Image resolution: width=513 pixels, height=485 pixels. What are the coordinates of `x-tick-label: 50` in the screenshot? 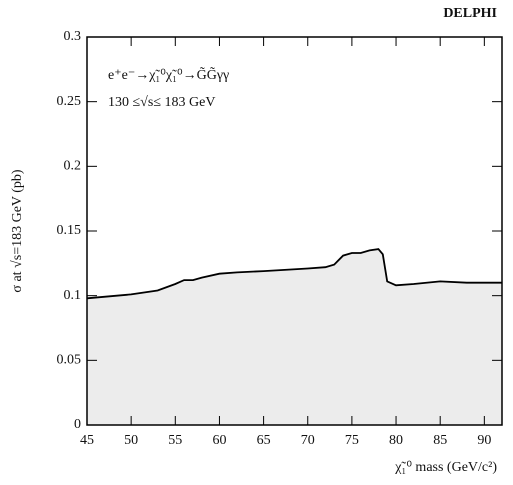 It's located at (131, 440).